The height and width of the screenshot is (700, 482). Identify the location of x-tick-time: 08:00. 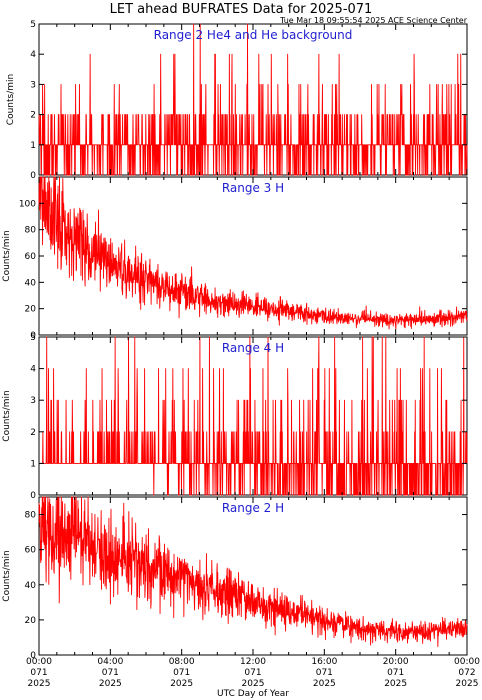
(182, 662).